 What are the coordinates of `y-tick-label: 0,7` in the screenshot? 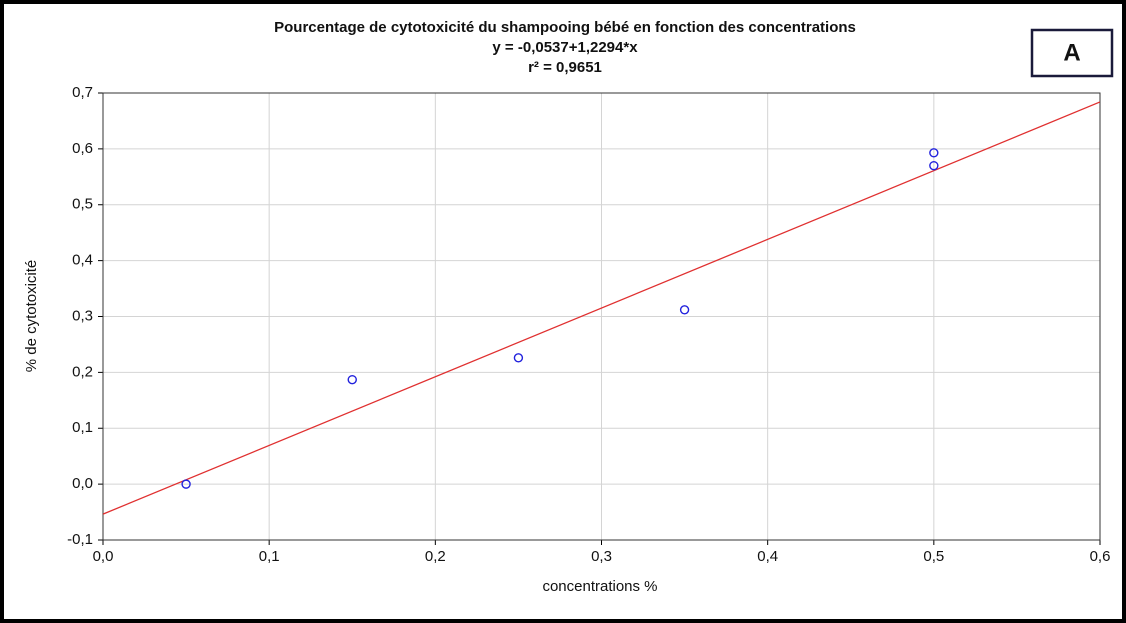 It's located at (82, 92).